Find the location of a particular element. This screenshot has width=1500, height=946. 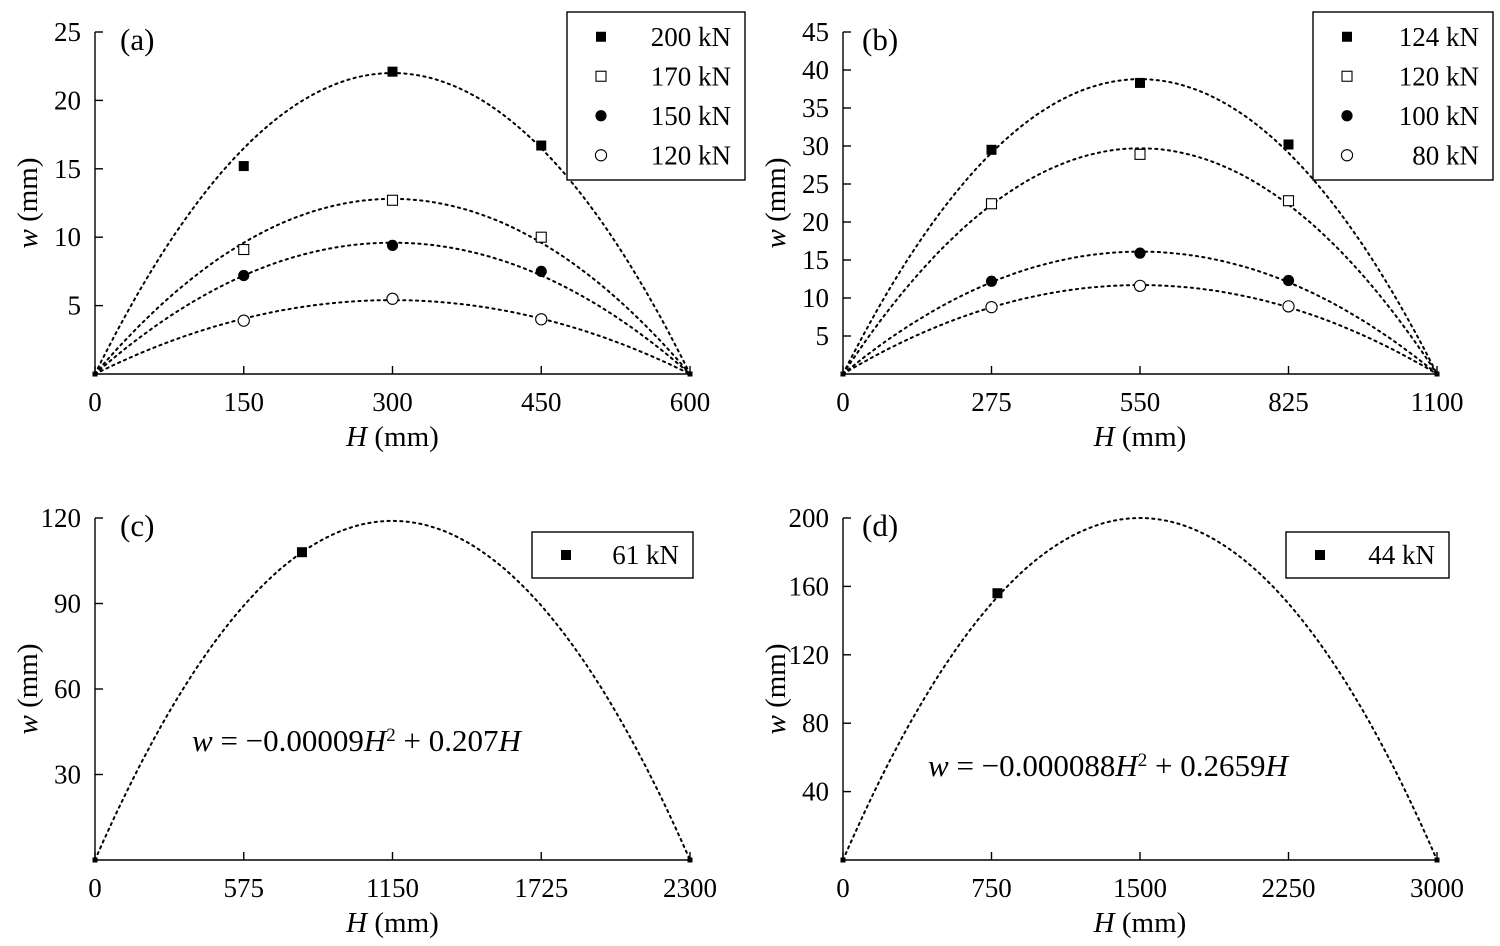

chart-b-y-tick-label: 45 is located at coordinates (815, 32).